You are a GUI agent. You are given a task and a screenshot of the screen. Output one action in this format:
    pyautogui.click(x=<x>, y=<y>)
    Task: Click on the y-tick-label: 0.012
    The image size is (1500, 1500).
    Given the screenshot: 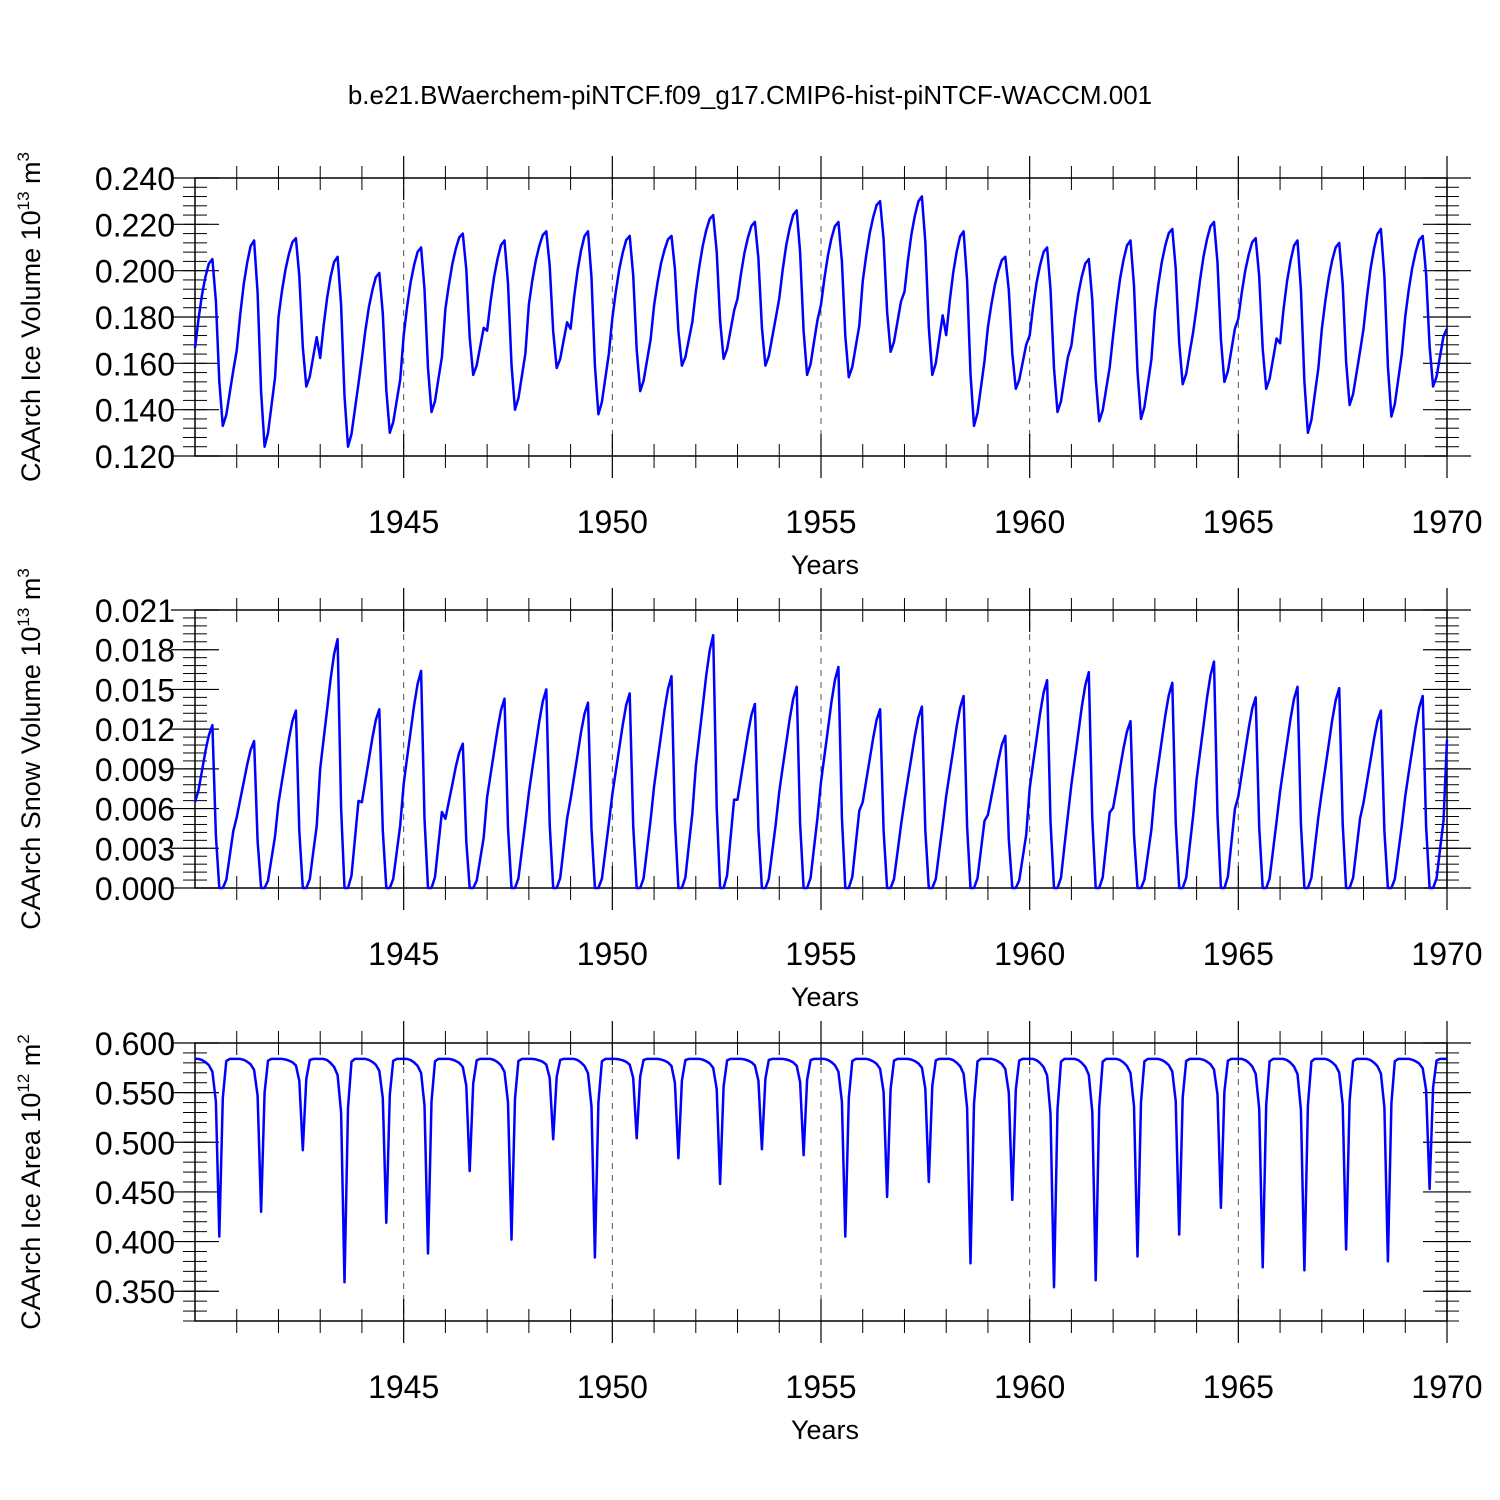 What is the action you would take?
    pyautogui.click(x=135, y=730)
    